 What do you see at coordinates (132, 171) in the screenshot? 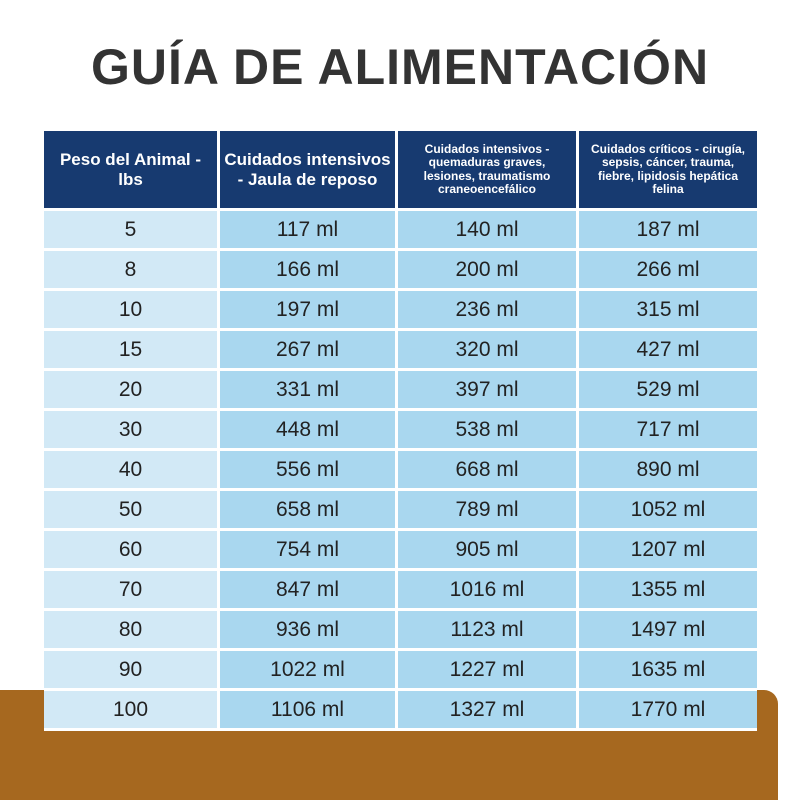
I see `header-cell: Peso del Animal - lbs` at bounding box center [132, 171].